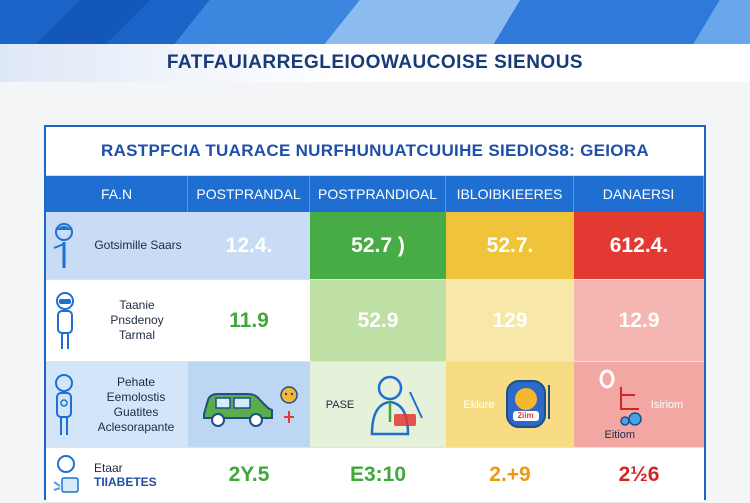 The height and width of the screenshot is (503, 750). What do you see at coordinates (66, 246) in the screenshot?
I see `person-icon` at bounding box center [66, 246].